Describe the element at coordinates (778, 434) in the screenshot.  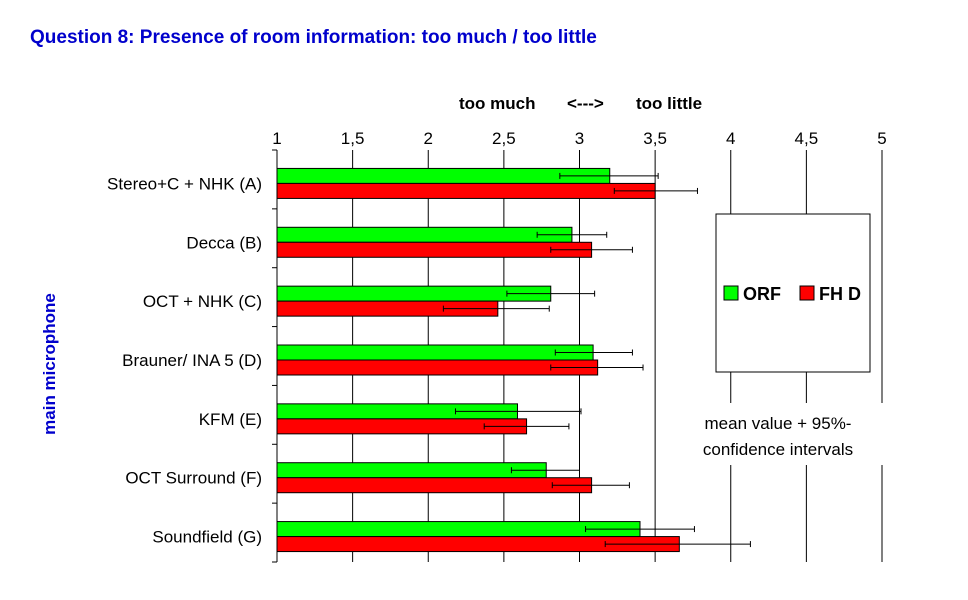
I see `annotation-backdrop` at that location.